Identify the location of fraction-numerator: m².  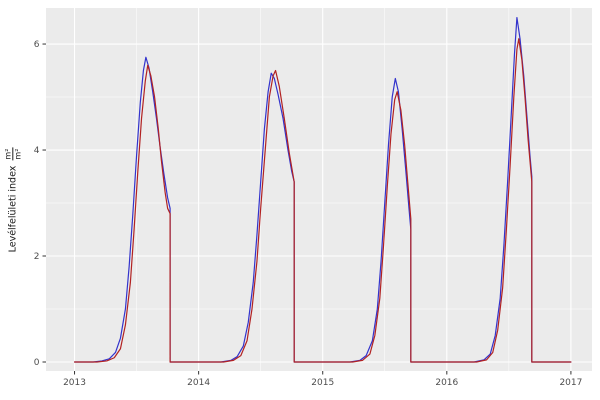
(8, 154).